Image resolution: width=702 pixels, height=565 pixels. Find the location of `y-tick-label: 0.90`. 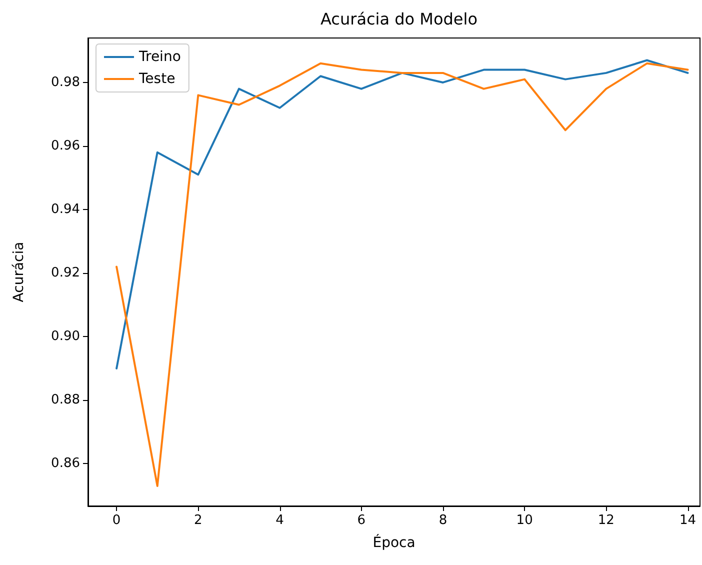

y-tick-label: 0.90 is located at coordinates (65, 336).